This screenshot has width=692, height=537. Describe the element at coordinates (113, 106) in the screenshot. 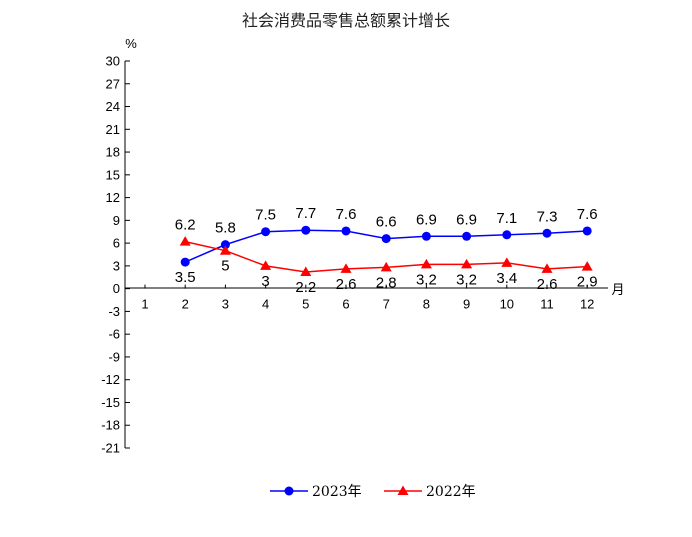

I see `y-tick-label: 24` at that location.